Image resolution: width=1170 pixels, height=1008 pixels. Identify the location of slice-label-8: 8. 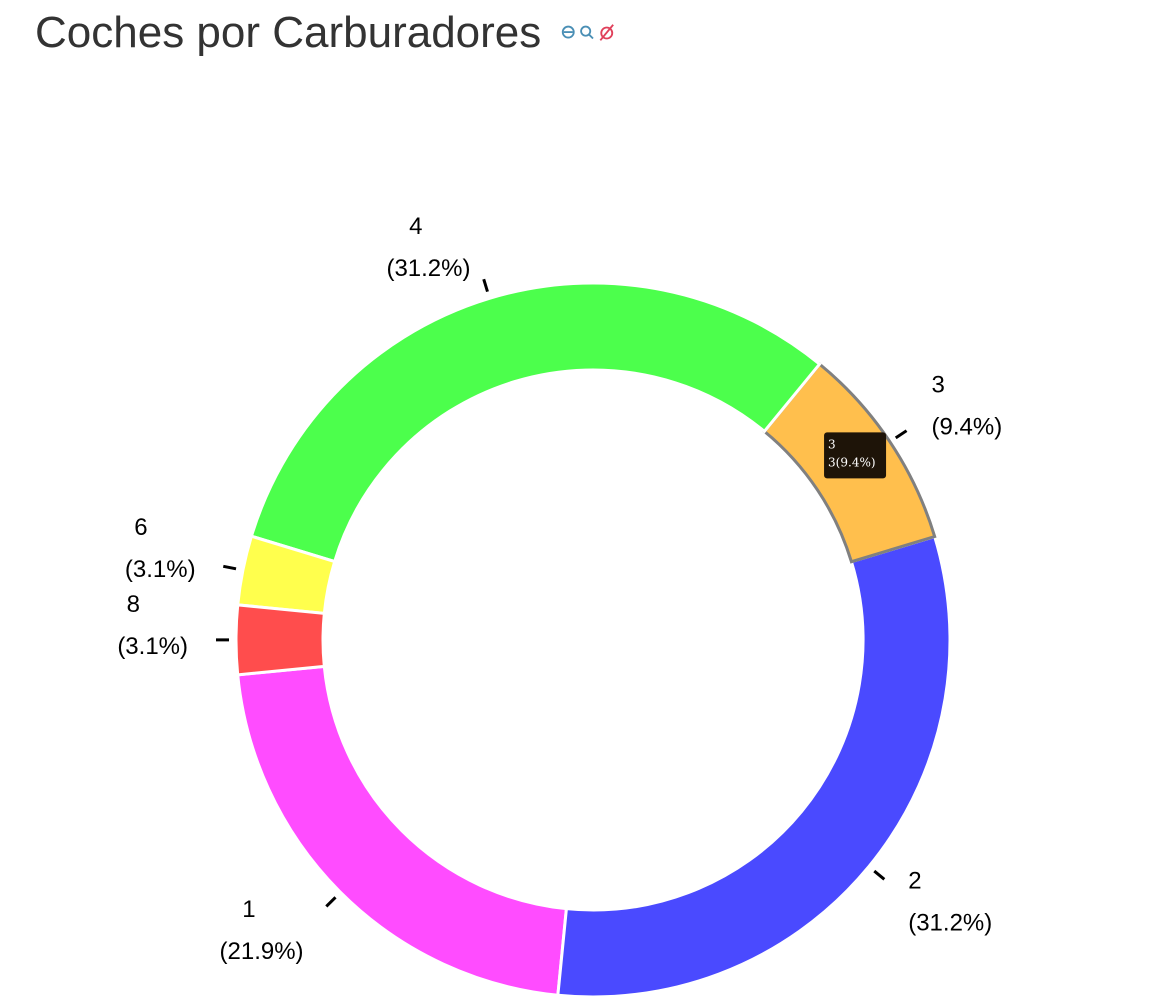
(133, 604).